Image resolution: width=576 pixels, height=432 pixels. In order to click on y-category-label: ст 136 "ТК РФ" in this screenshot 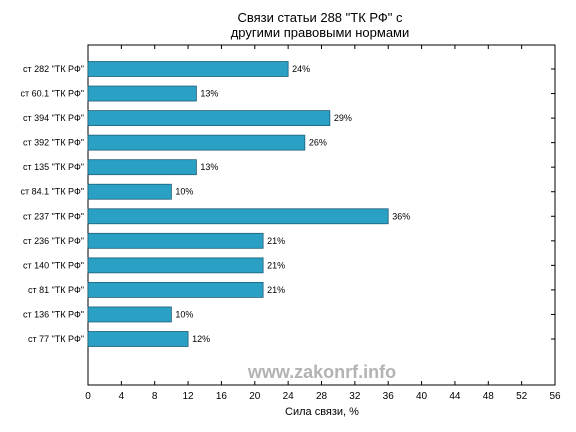, I will do `click(53, 314)`.